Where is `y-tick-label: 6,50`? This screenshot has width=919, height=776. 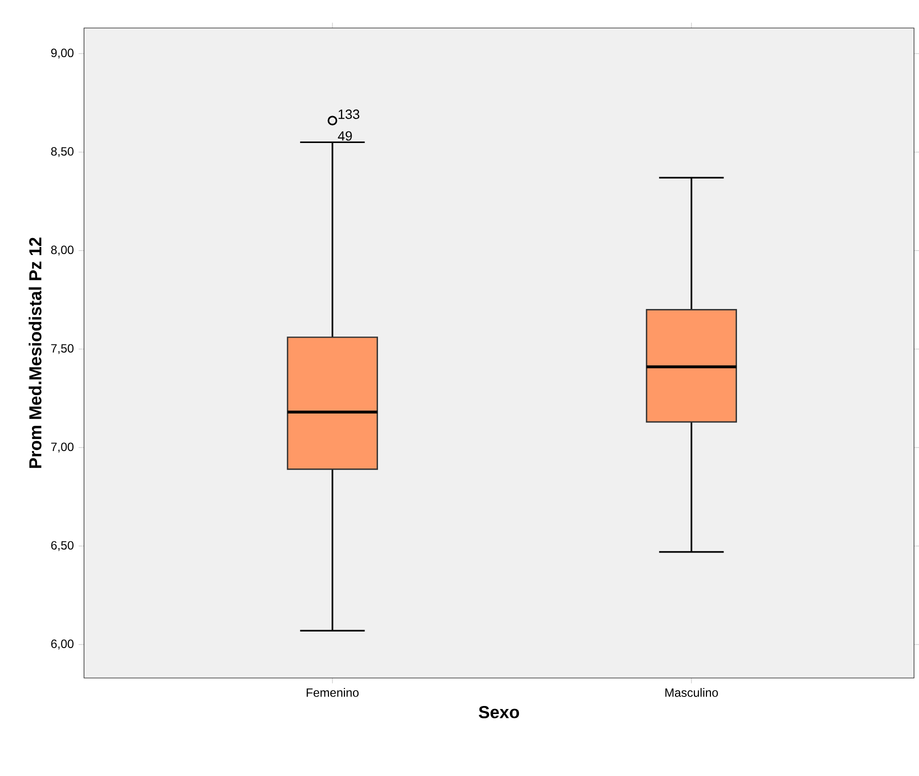
y-tick-label: 6,50 is located at coordinates (62, 546).